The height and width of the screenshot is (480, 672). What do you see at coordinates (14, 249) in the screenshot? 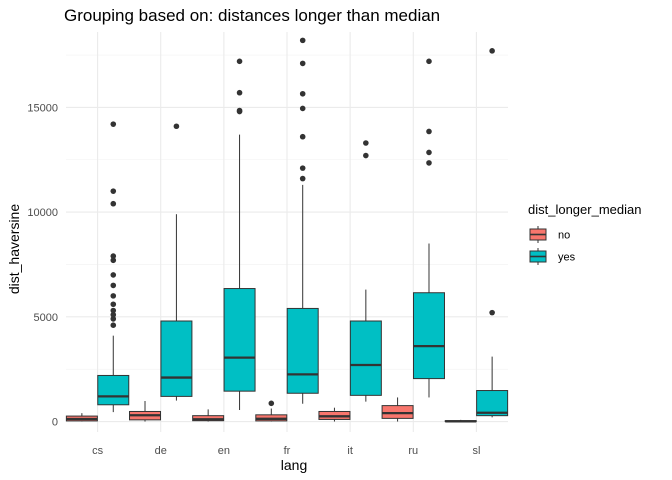
I see `y-axis-title: dist_haversine` at bounding box center [14, 249].